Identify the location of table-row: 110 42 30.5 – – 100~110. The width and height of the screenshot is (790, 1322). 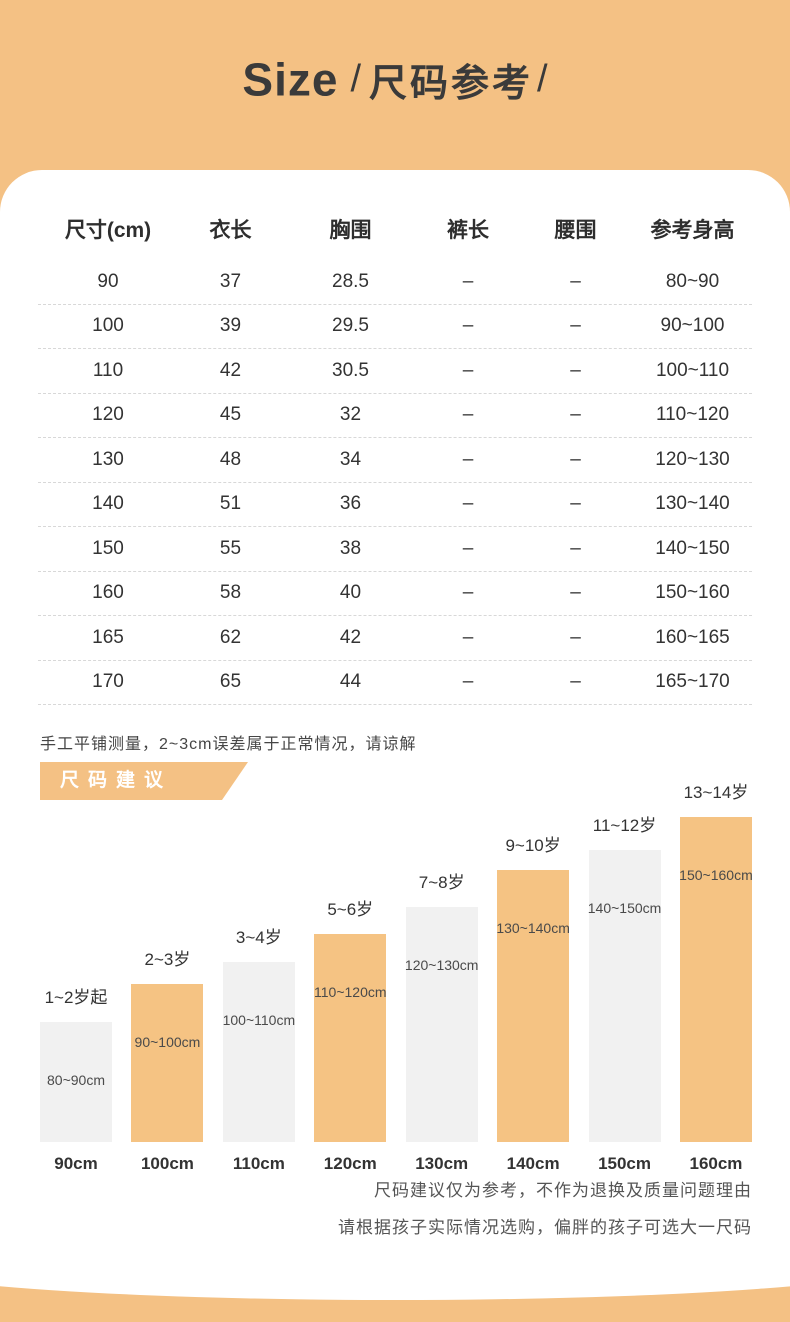
(395, 371).